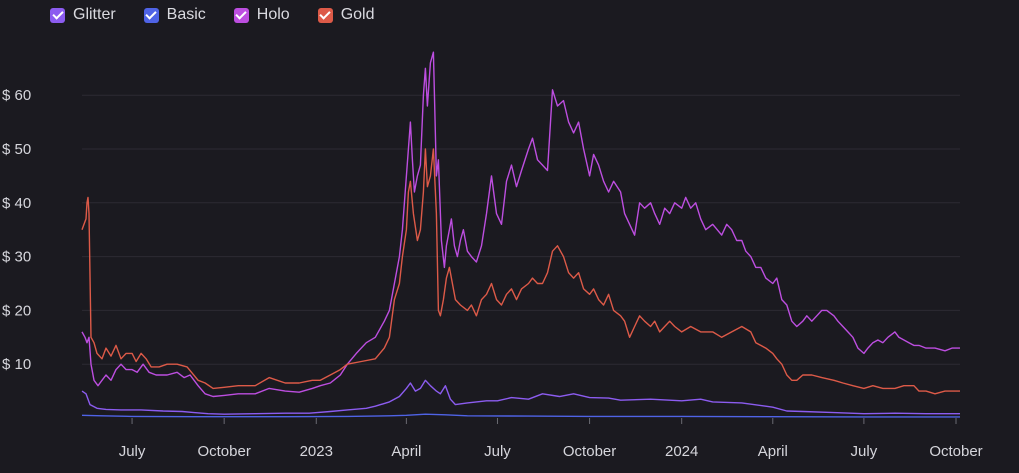 The image size is (1019, 473). What do you see at coordinates (16, 257) in the screenshot?
I see `y-tick-label: $ 30` at bounding box center [16, 257].